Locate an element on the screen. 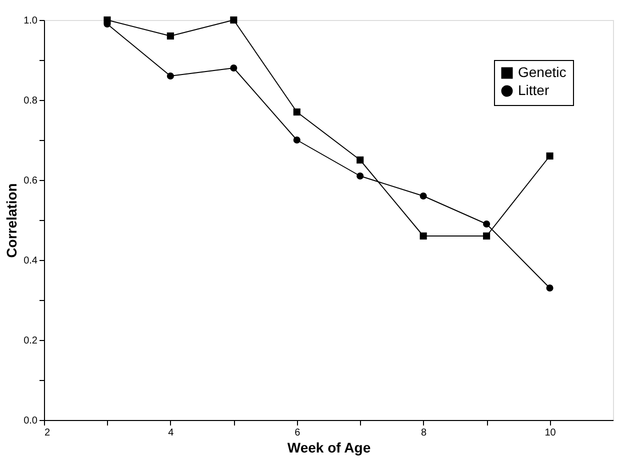 Image resolution: width=623 pixels, height=460 pixels. y-tick-label: 0.0 is located at coordinates (31, 421).